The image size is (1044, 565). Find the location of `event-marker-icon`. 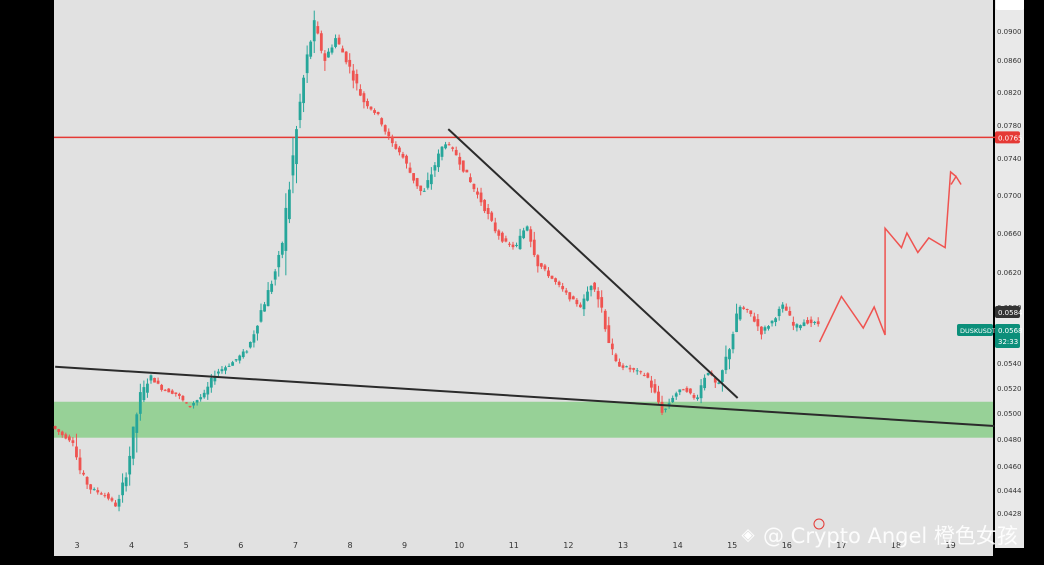

event-marker-icon is located at coordinates (819, 524).